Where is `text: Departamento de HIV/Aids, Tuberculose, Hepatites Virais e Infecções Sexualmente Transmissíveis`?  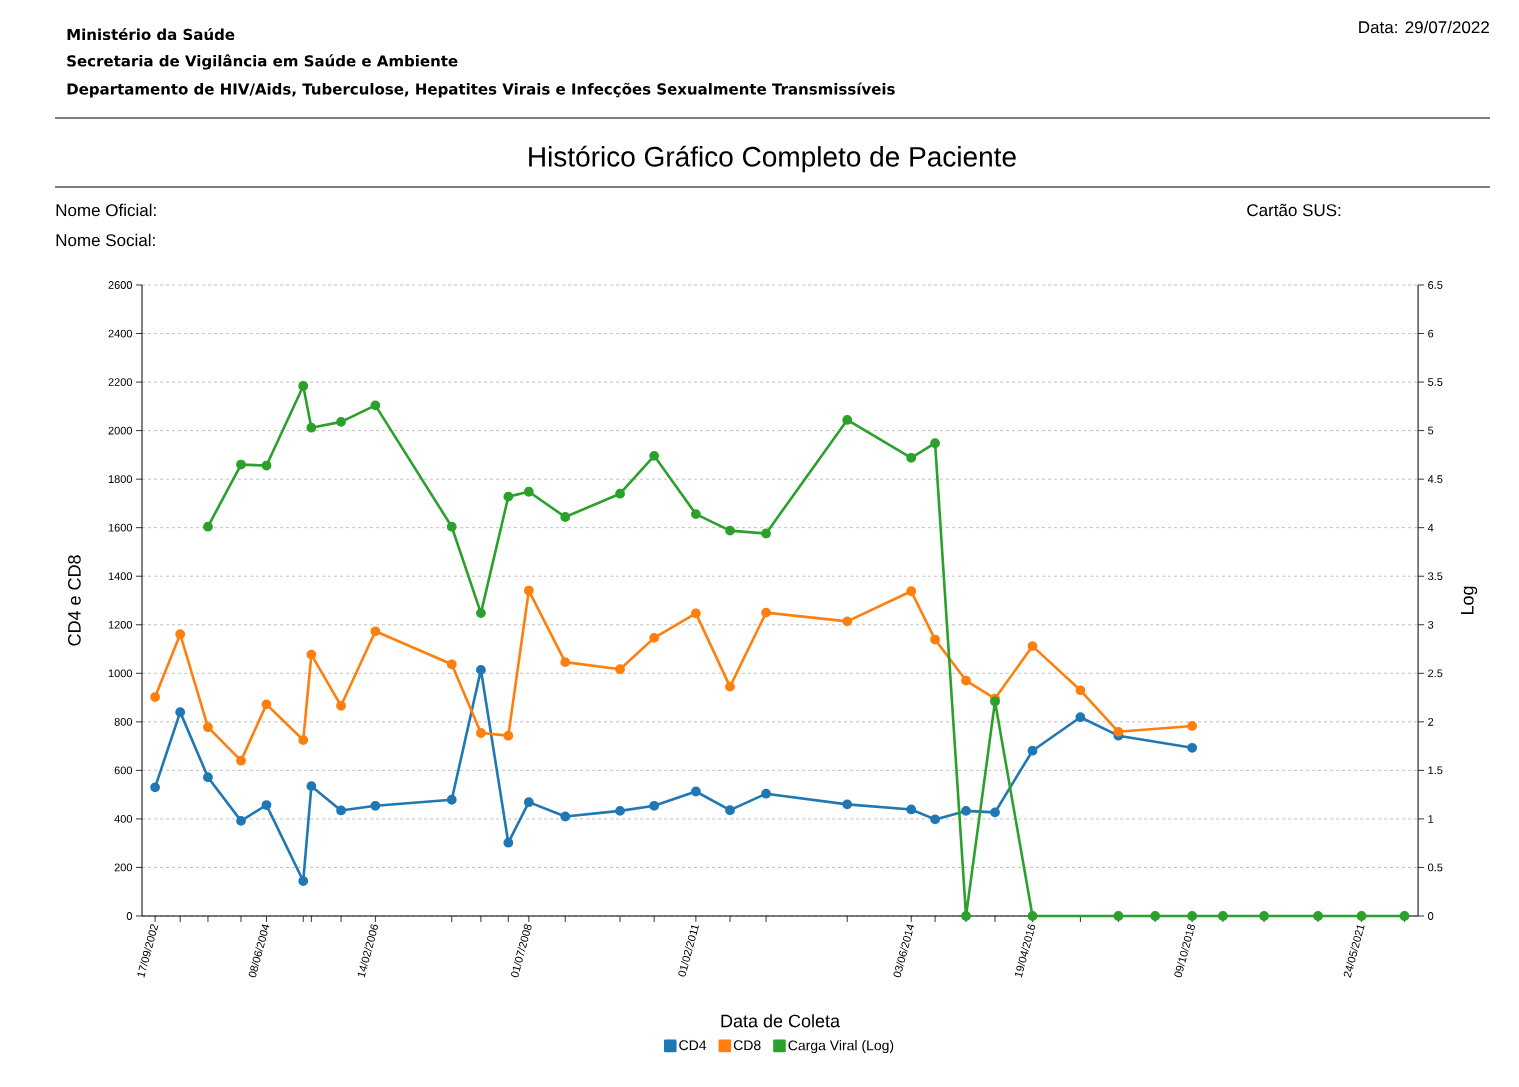
text: Departamento de HIV/Aids, Tuberculose, Hepatites Virais e Infecções Sexualmente Transmissíveis is located at coordinates (481, 90).